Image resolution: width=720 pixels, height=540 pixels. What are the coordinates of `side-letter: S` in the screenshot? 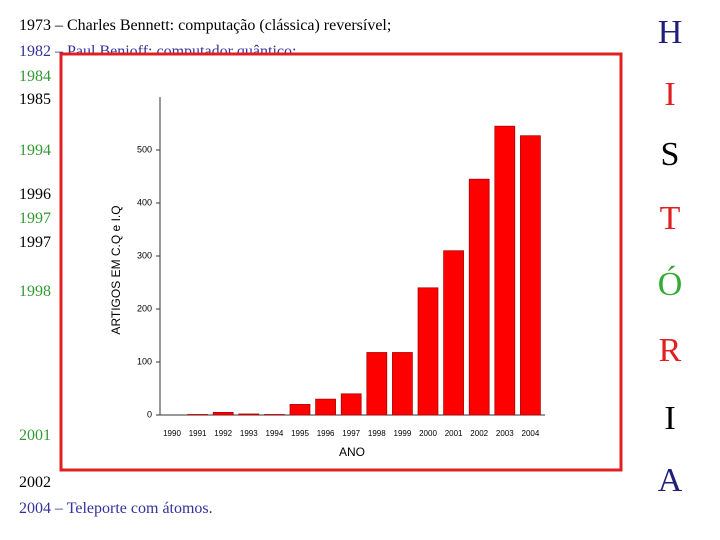 It's located at (670, 154).